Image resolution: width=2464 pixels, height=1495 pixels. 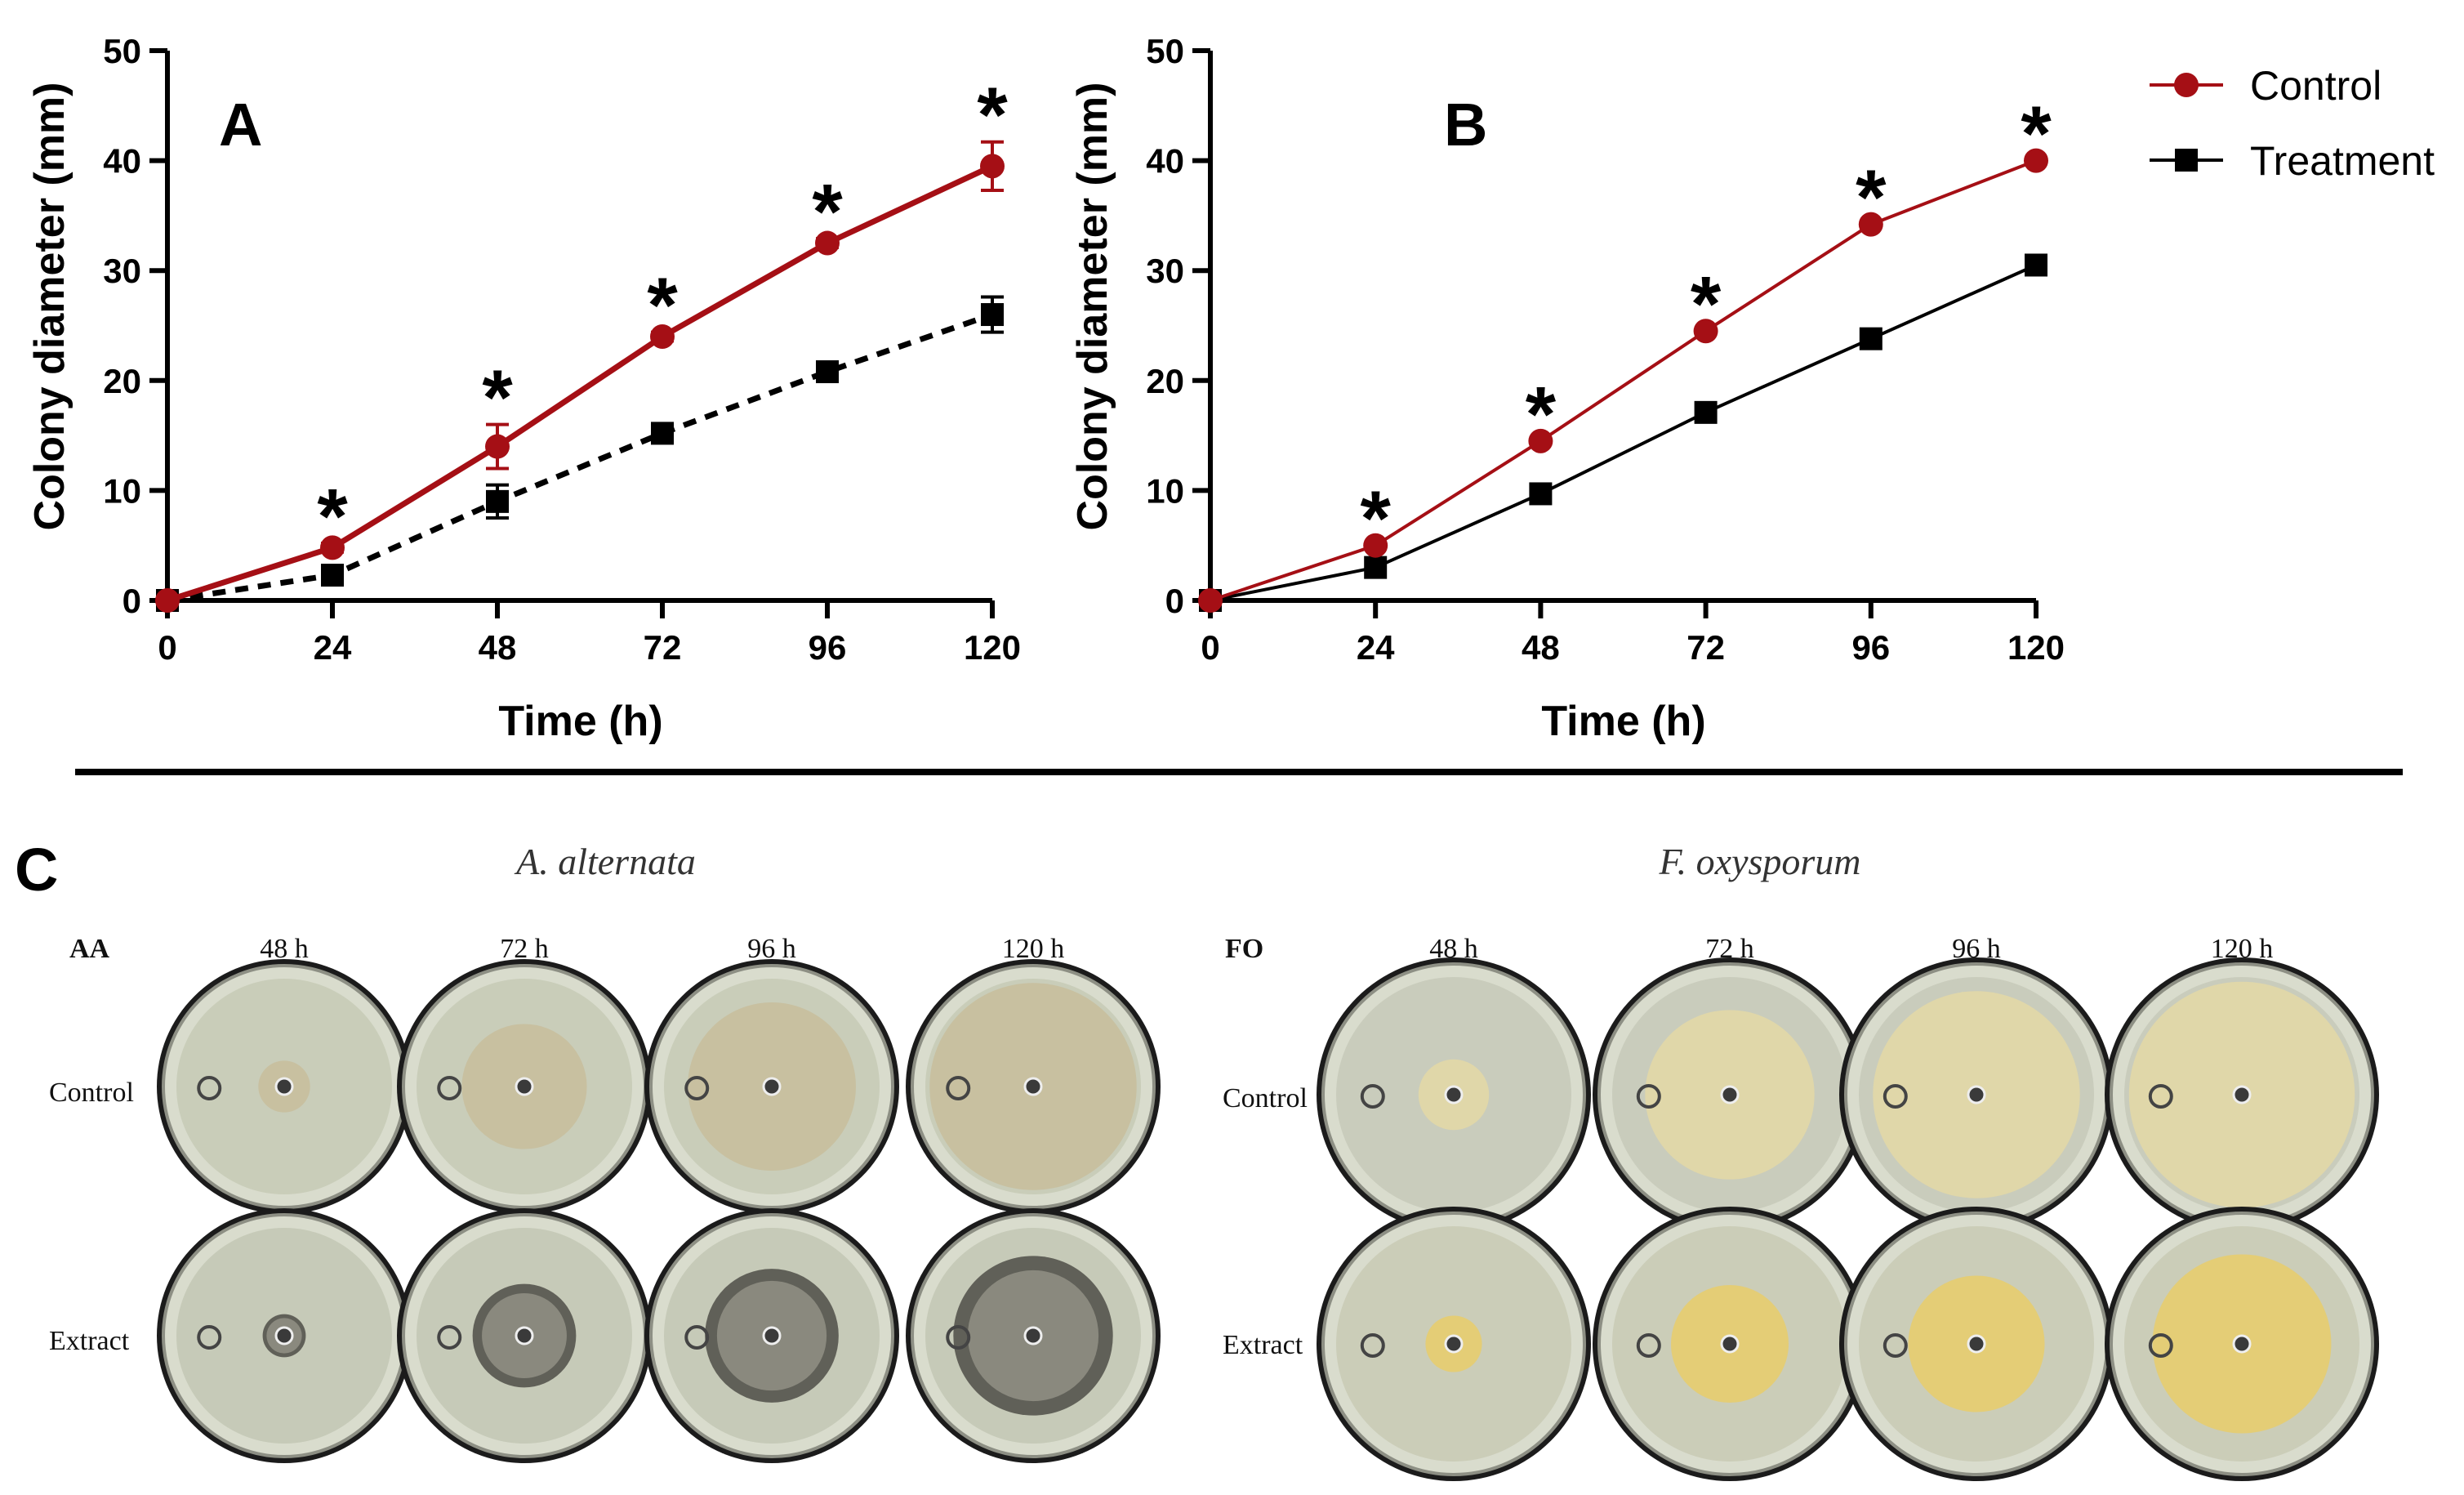 I want to click on series-line-a-control, so click(x=580, y=384).